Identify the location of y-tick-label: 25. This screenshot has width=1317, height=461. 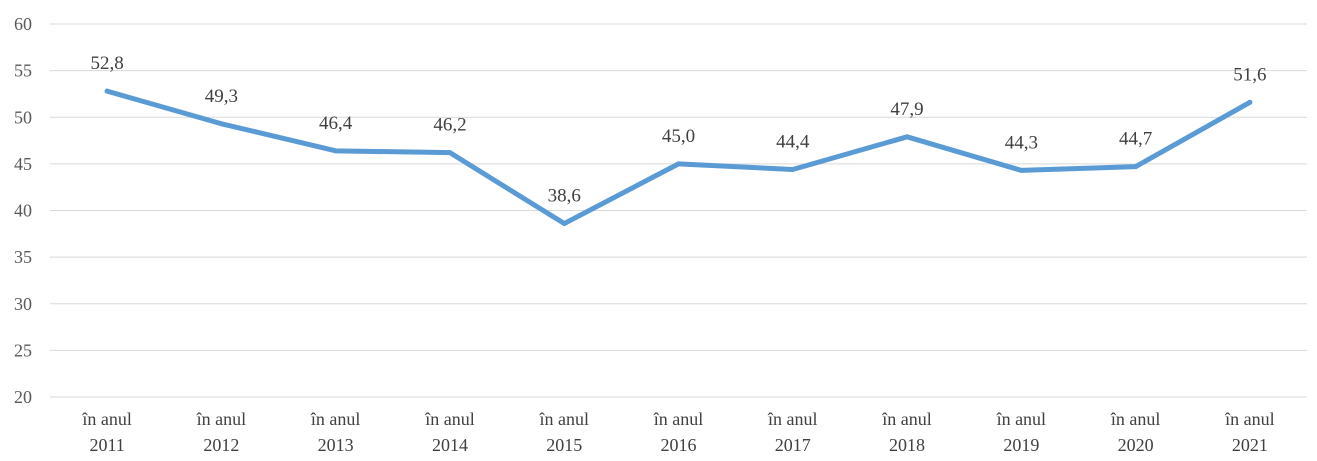
(23, 350).